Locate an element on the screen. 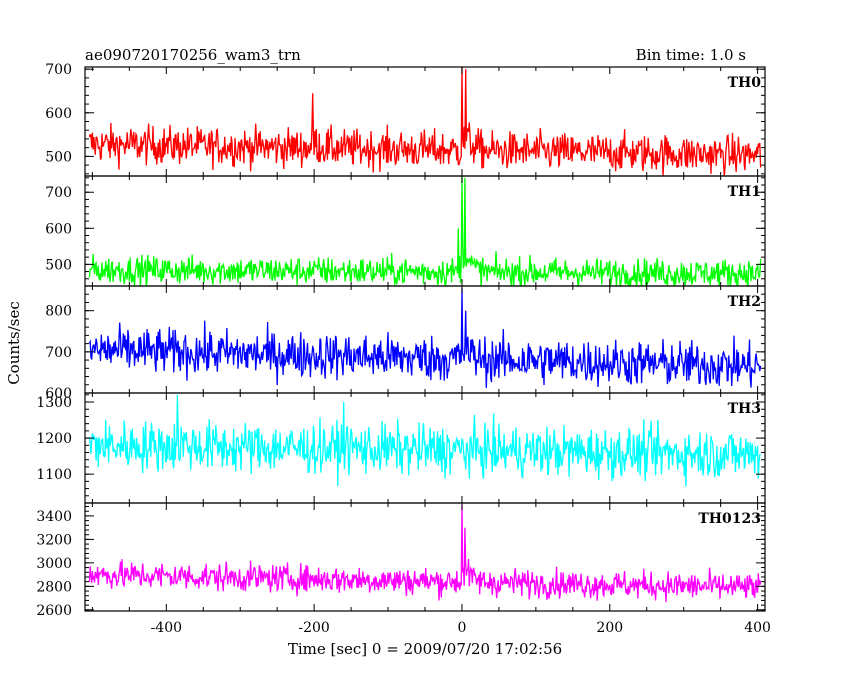 The image size is (850, 680). panel-th1: 500 600 700 TH1 is located at coordinates (405, 231).